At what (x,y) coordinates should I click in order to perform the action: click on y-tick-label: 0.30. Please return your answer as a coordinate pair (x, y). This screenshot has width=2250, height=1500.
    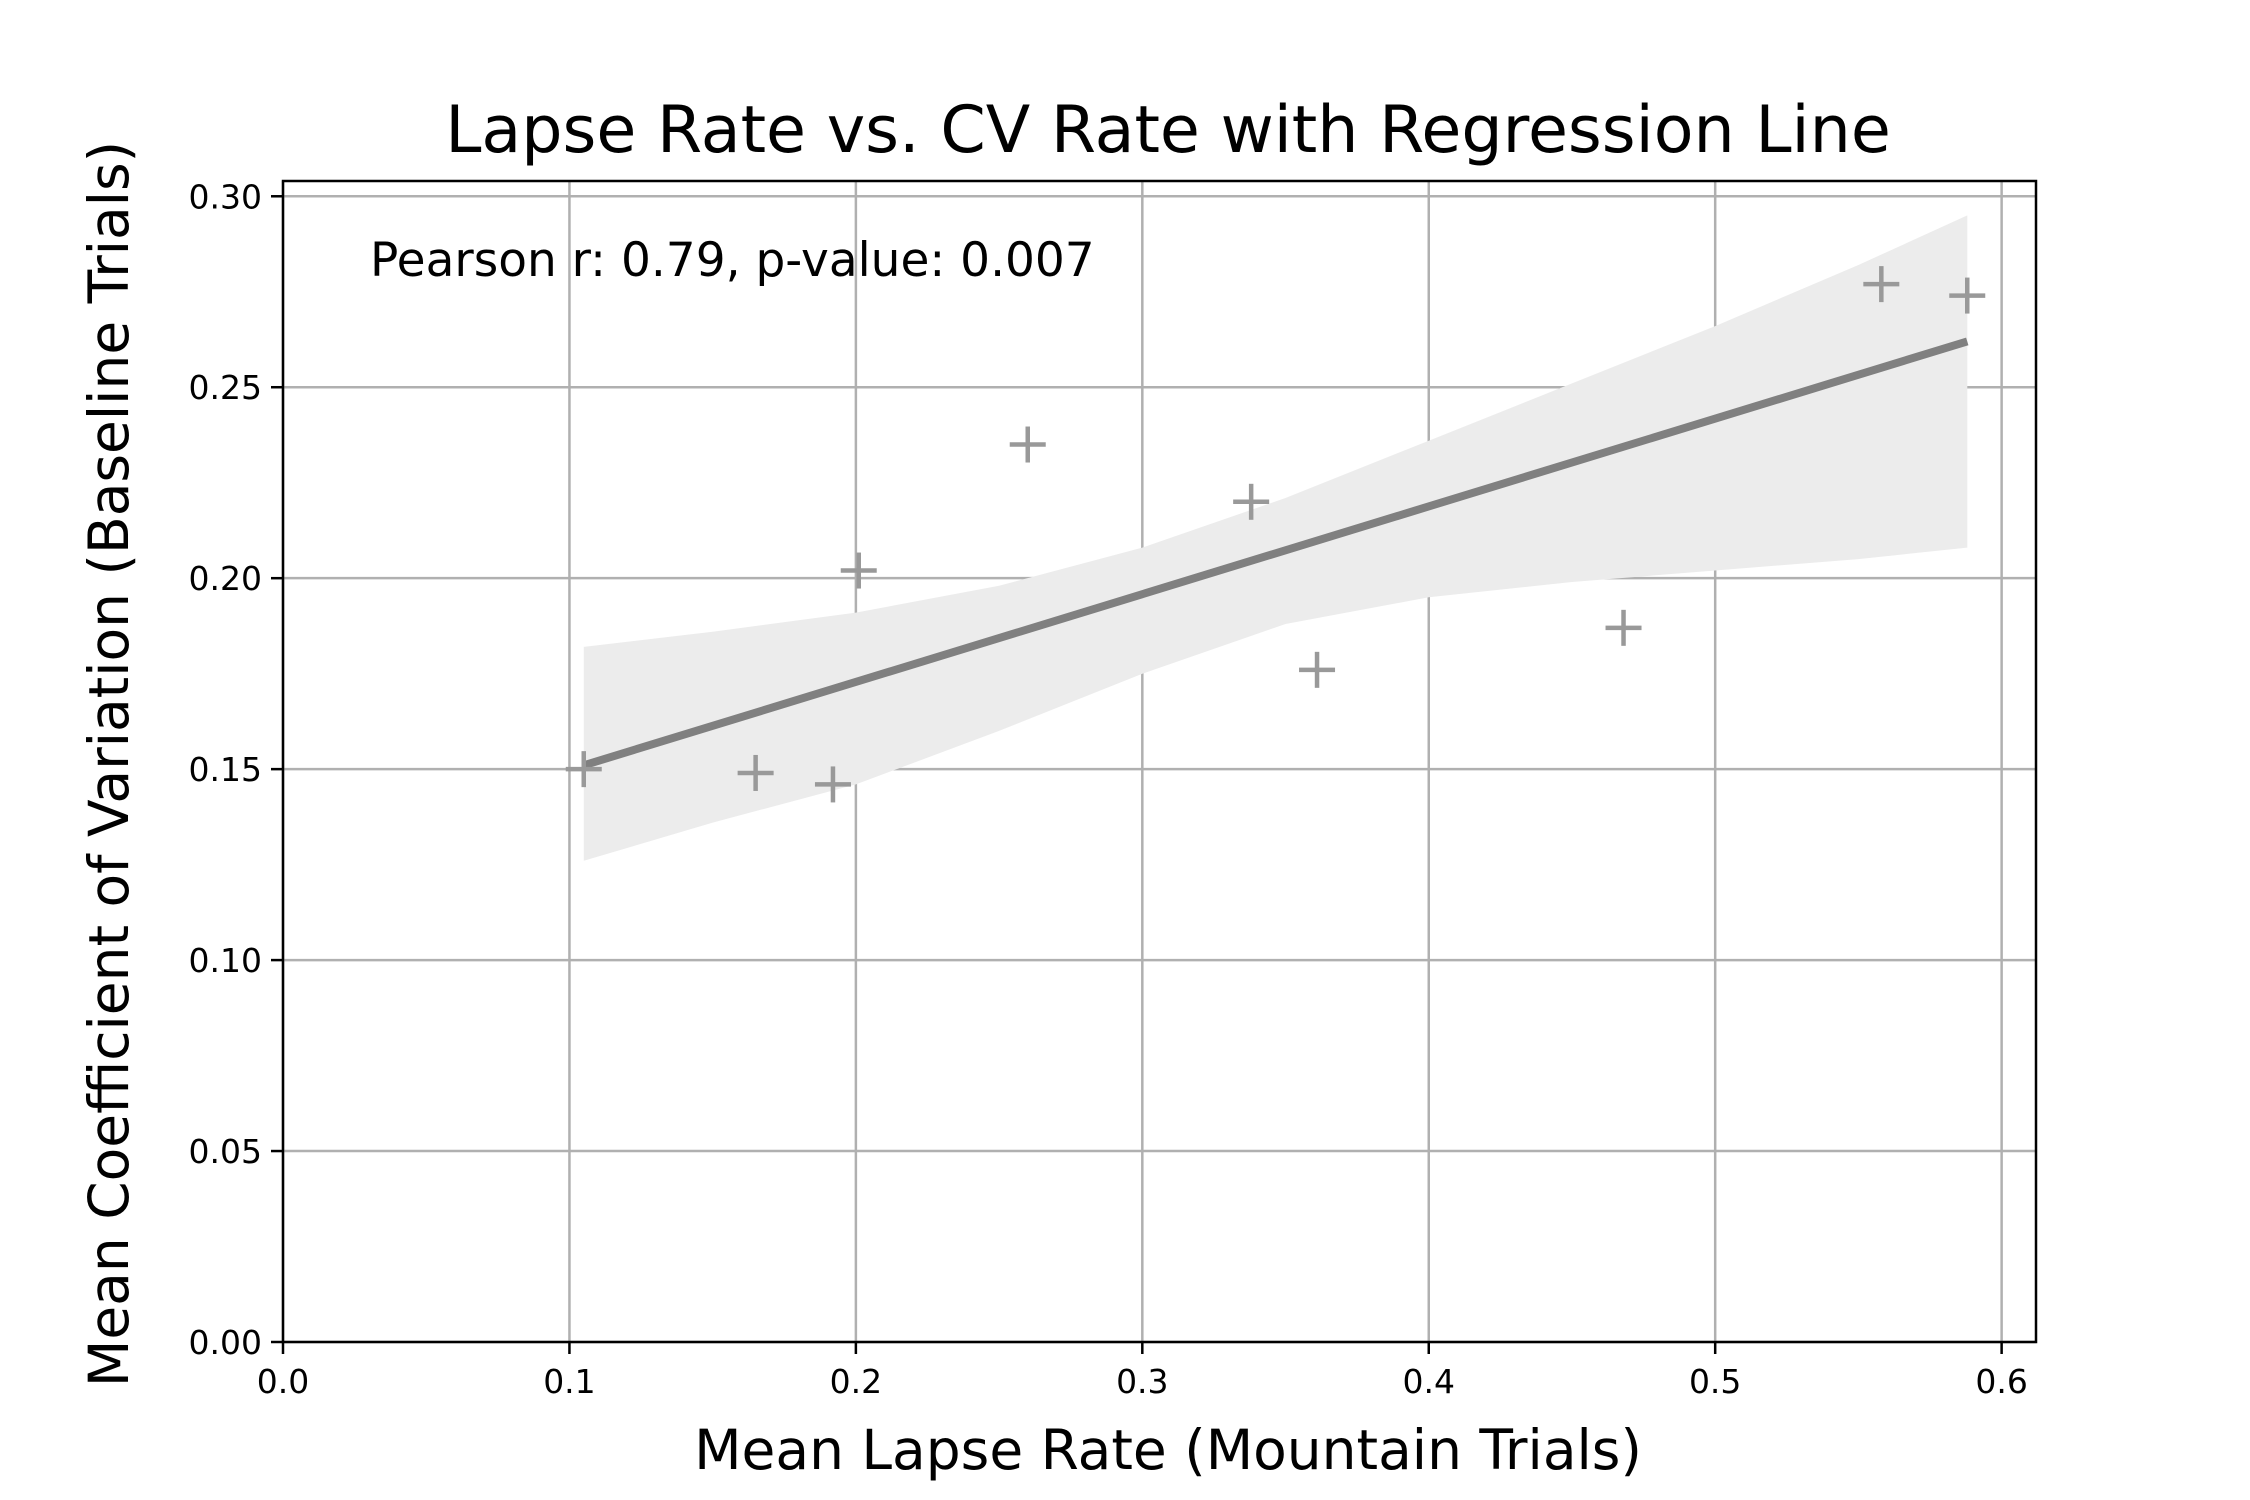
    Looking at the image, I should click on (225, 196).